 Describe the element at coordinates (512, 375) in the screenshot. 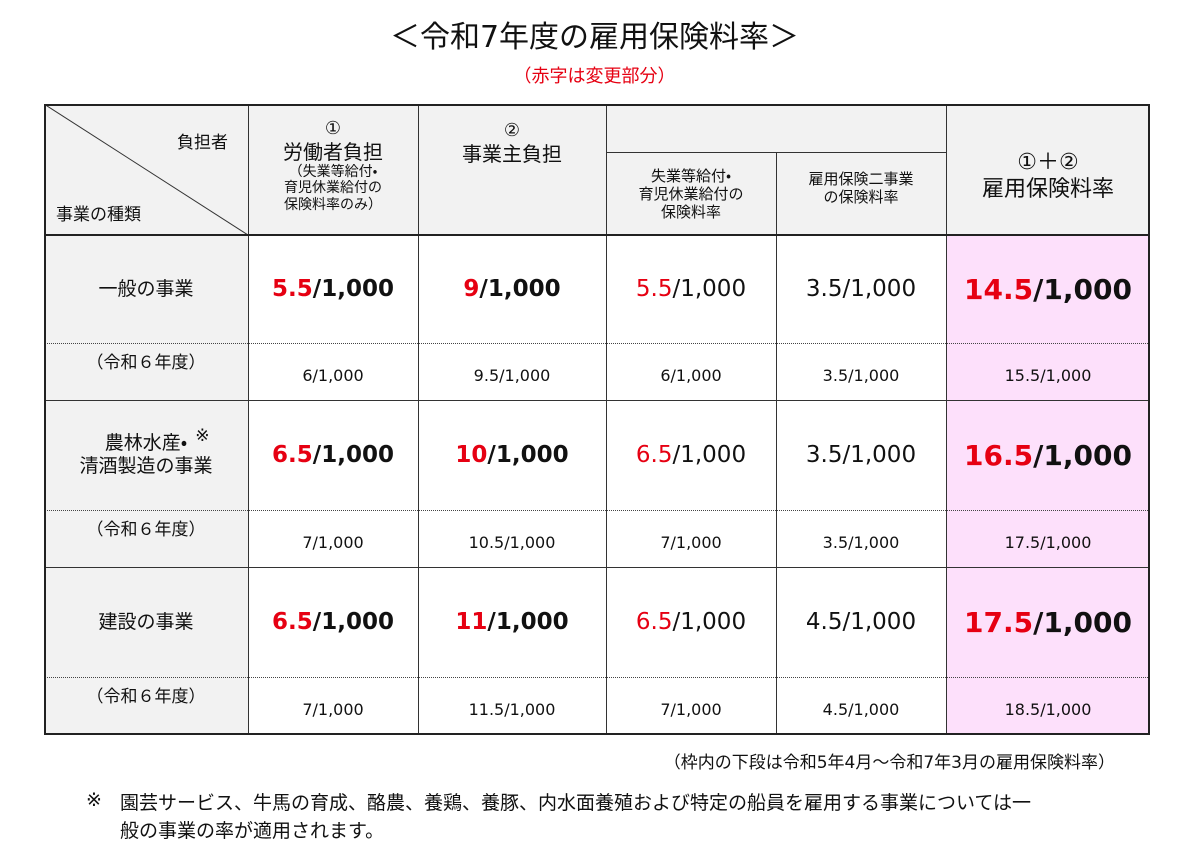

I see `previous-rate-text: 9.5/1,000` at that location.